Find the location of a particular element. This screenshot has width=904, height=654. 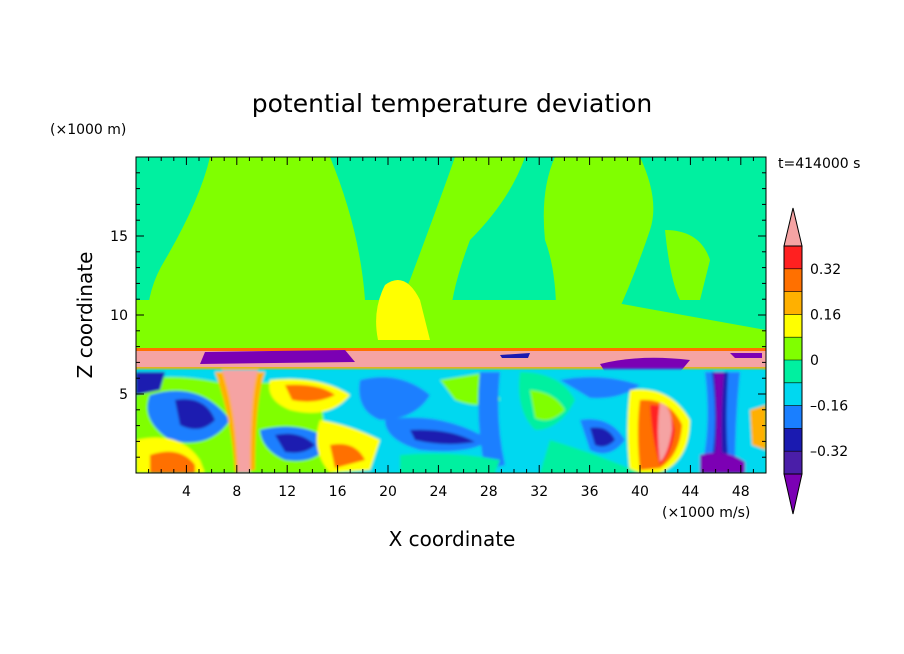

x-tick-label: 32 is located at coordinates (539, 492).